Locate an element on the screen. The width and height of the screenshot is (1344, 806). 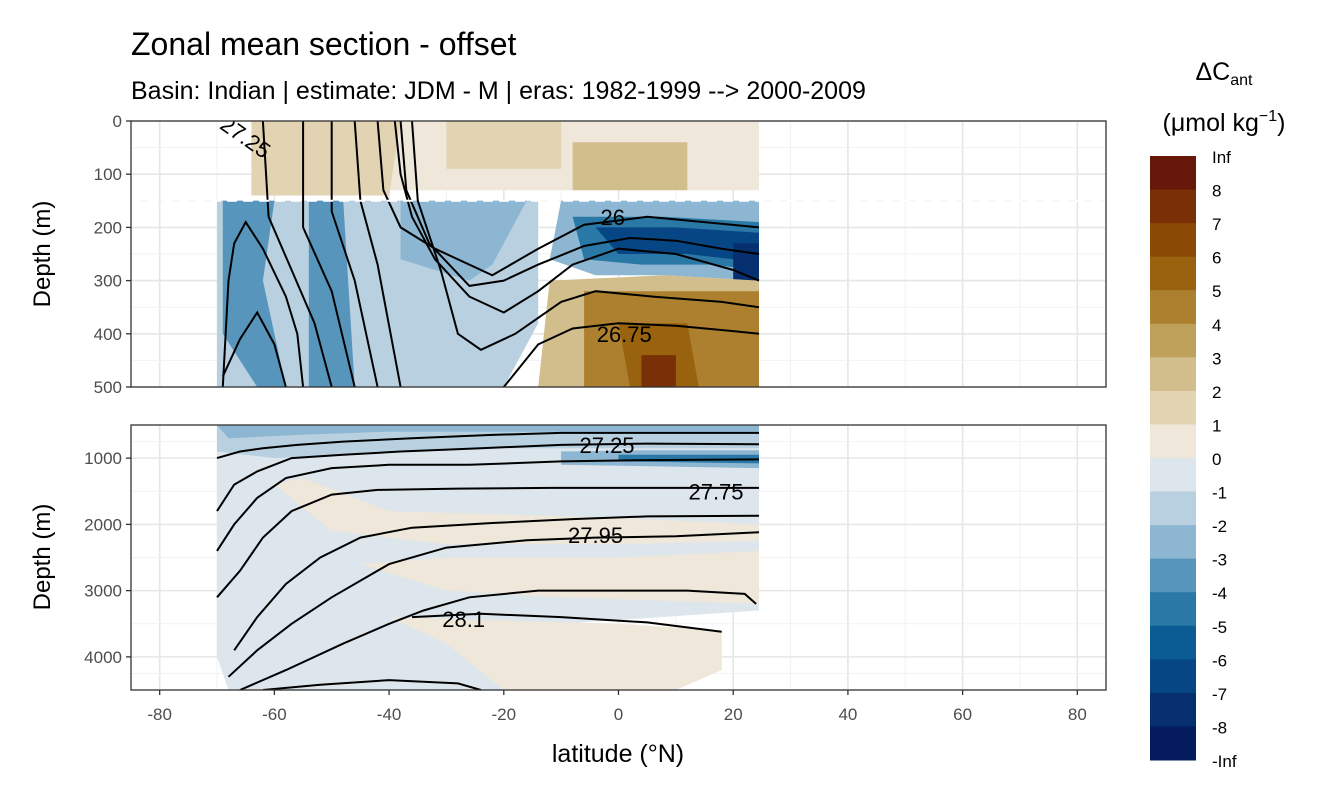
legend-break-label: -2 is located at coordinates (1219, 526).